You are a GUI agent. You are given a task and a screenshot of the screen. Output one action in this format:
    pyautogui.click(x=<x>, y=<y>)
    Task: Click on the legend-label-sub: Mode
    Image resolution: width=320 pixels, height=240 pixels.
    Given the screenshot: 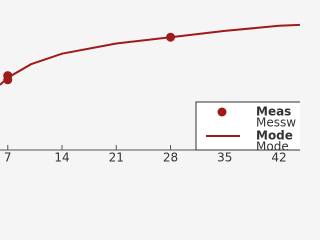 What is the action you would take?
    pyautogui.click(x=272, y=147)
    